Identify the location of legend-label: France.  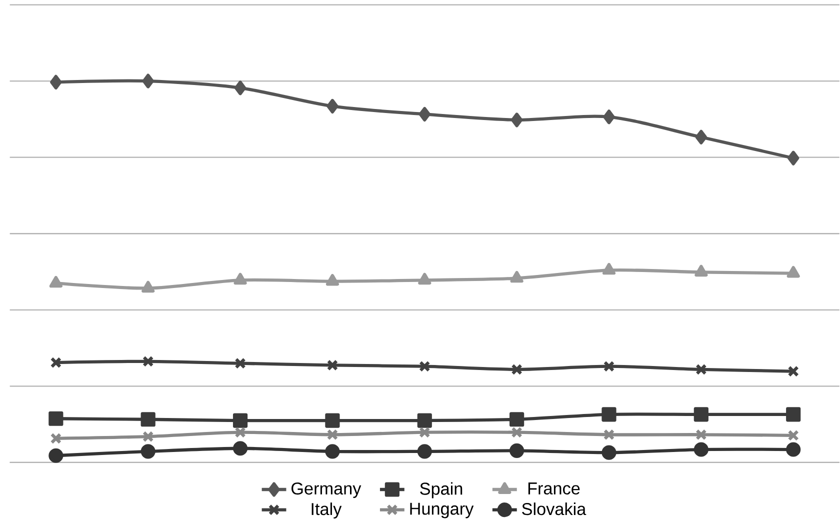
(554, 488).